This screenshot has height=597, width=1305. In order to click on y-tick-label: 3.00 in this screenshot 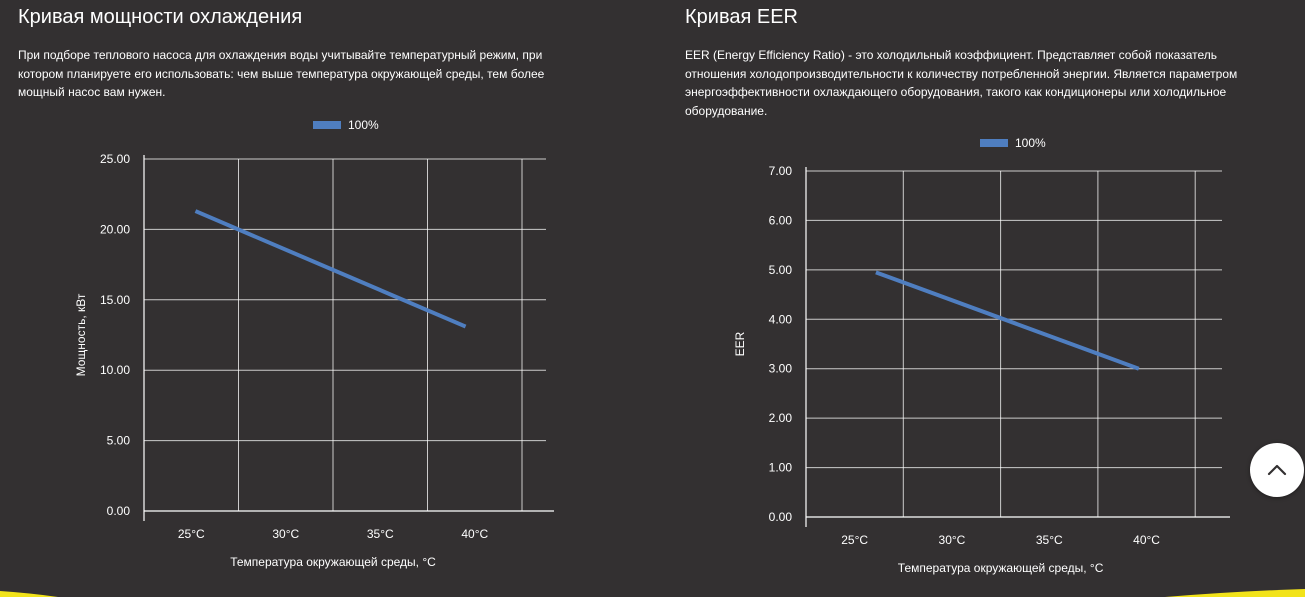, I will do `click(781, 369)`.